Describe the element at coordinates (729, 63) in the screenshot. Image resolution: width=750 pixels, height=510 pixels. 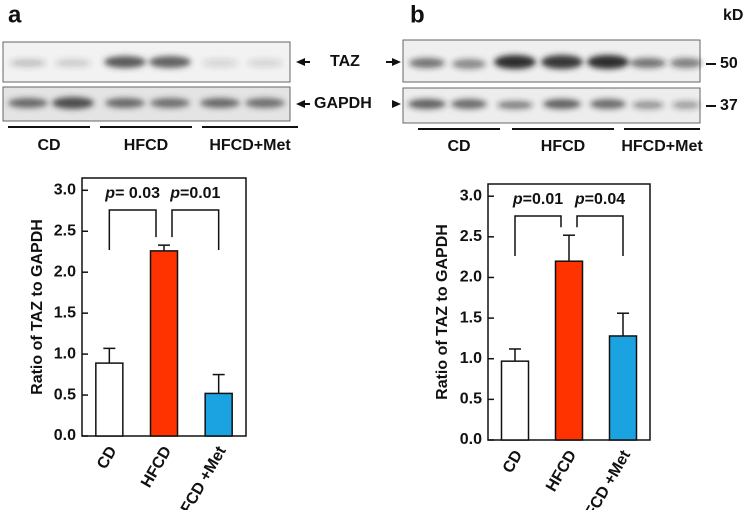
I see `marker-label: 50` at that location.